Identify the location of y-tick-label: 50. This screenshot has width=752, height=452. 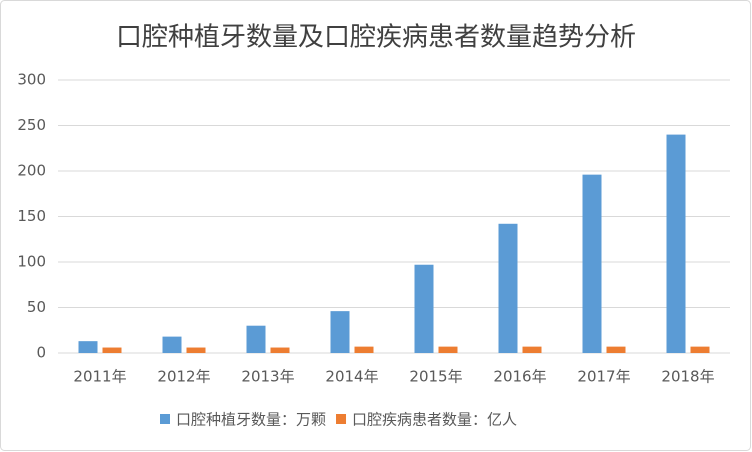
(36, 307).